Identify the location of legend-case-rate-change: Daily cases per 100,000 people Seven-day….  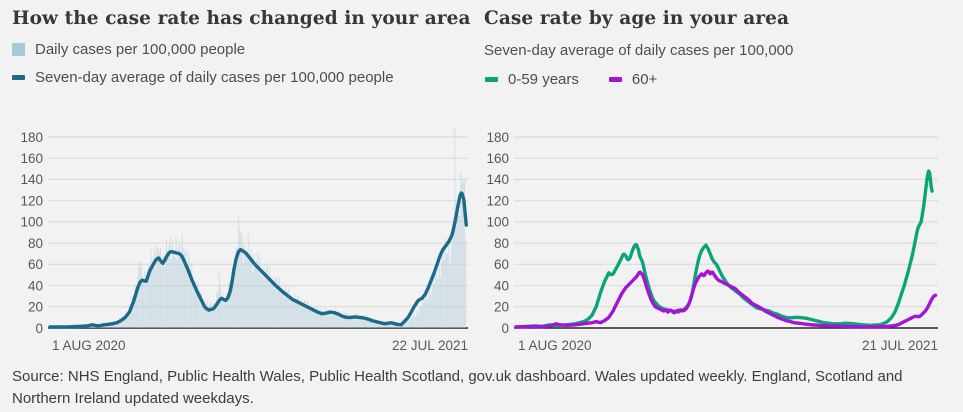
(203, 68).